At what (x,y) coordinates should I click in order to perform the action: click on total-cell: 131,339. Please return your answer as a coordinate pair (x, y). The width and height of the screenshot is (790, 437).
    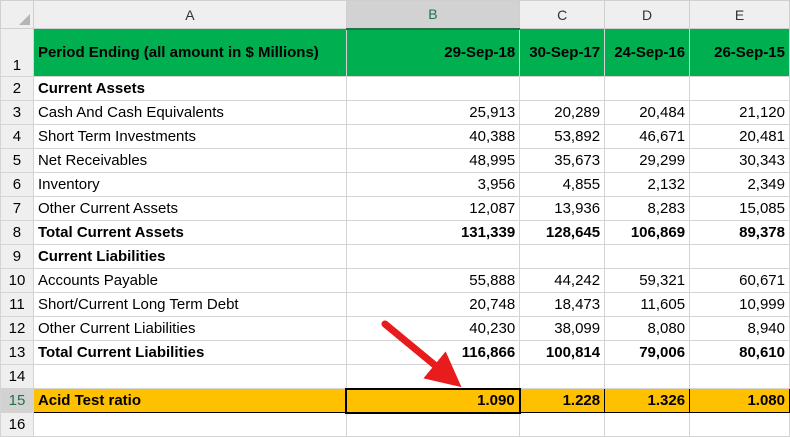
    Looking at the image, I should click on (433, 232).